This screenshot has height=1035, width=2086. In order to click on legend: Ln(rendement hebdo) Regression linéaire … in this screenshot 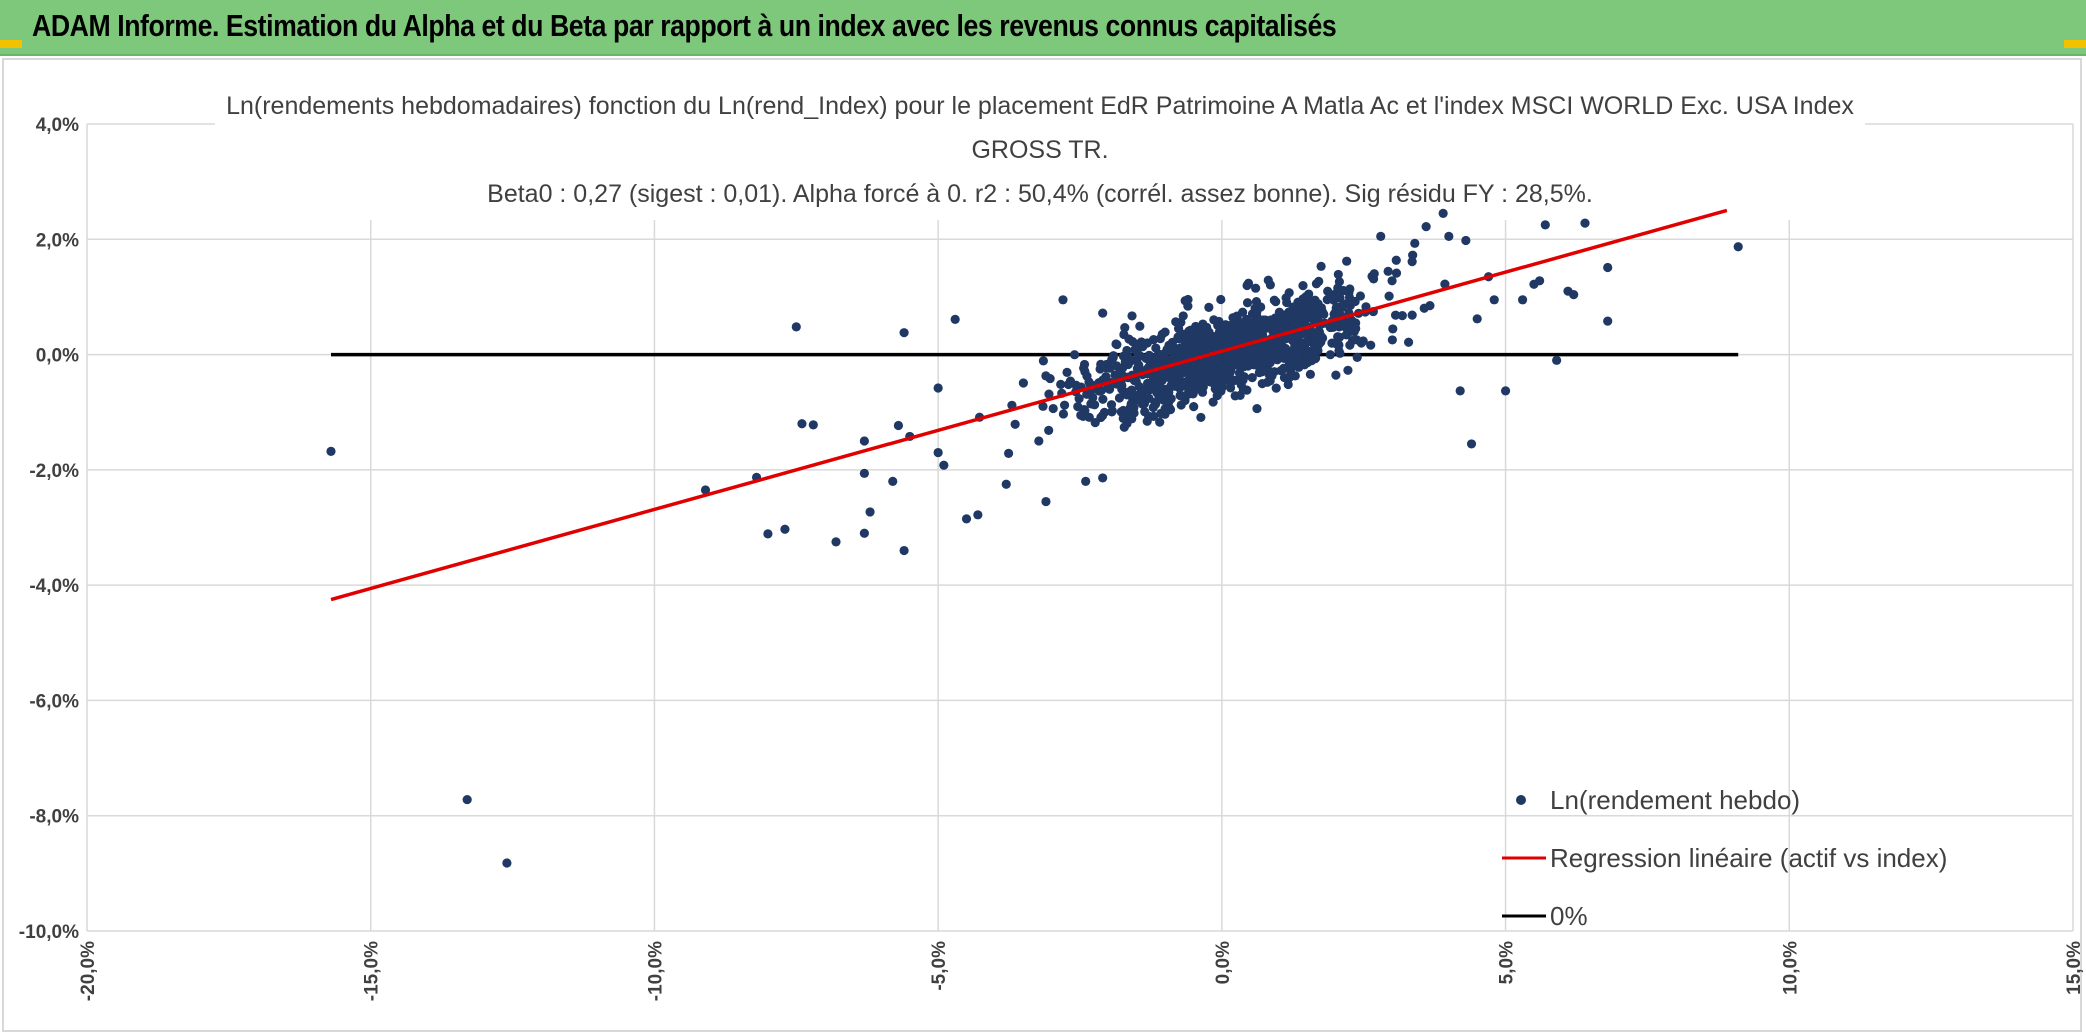, I will do `click(1724, 858)`.